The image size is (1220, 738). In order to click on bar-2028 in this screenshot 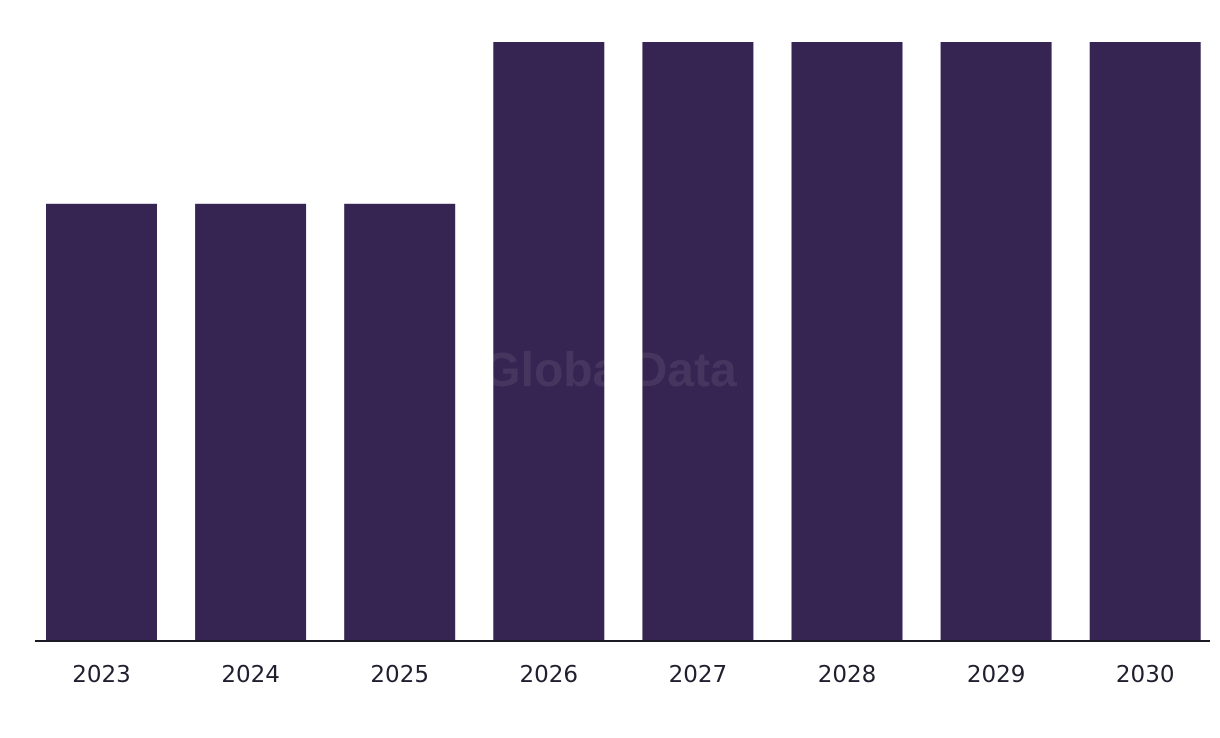, I will do `click(847, 341)`.